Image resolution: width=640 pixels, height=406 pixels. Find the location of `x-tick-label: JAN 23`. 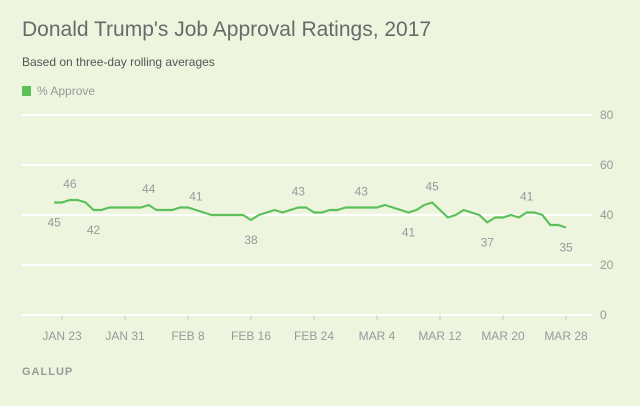

x-tick-label: JAN 23 is located at coordinates (62, 336).